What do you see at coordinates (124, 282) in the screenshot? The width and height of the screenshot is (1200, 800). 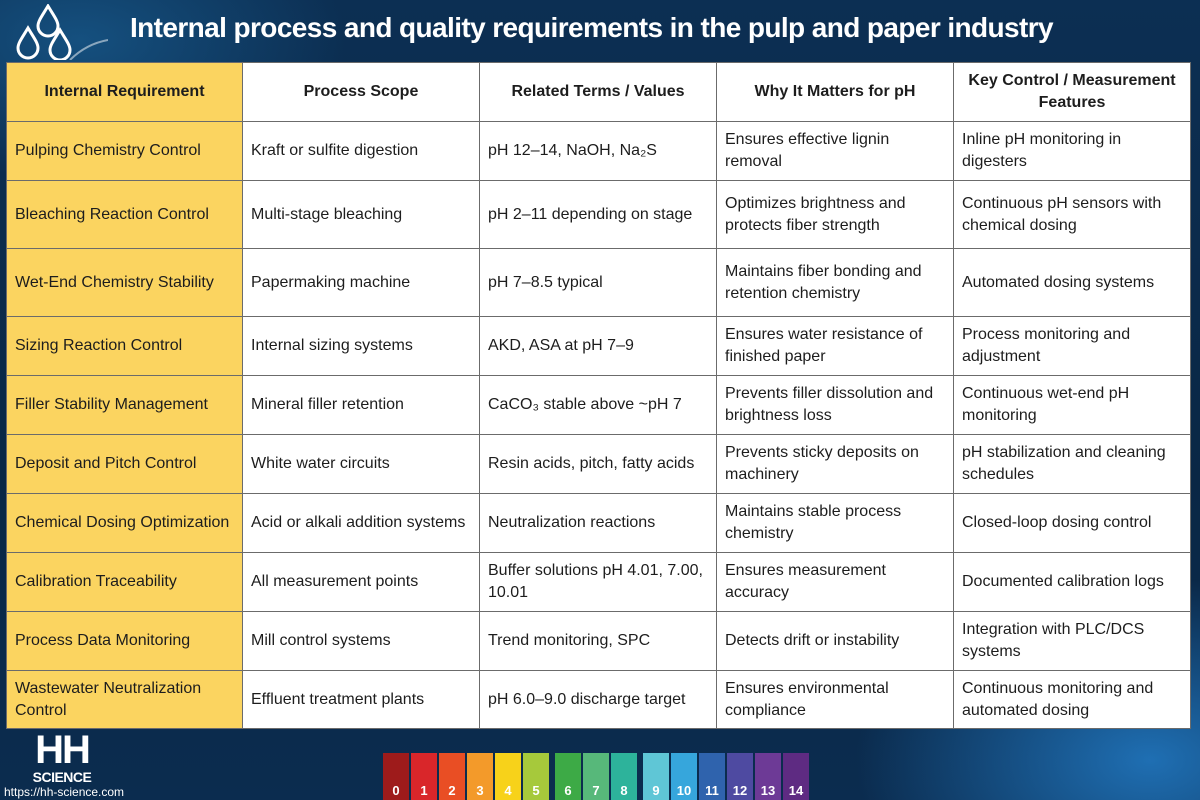 I see `table-cell: Wet-End Chemistry Stability` at bounding box center [124, 282].